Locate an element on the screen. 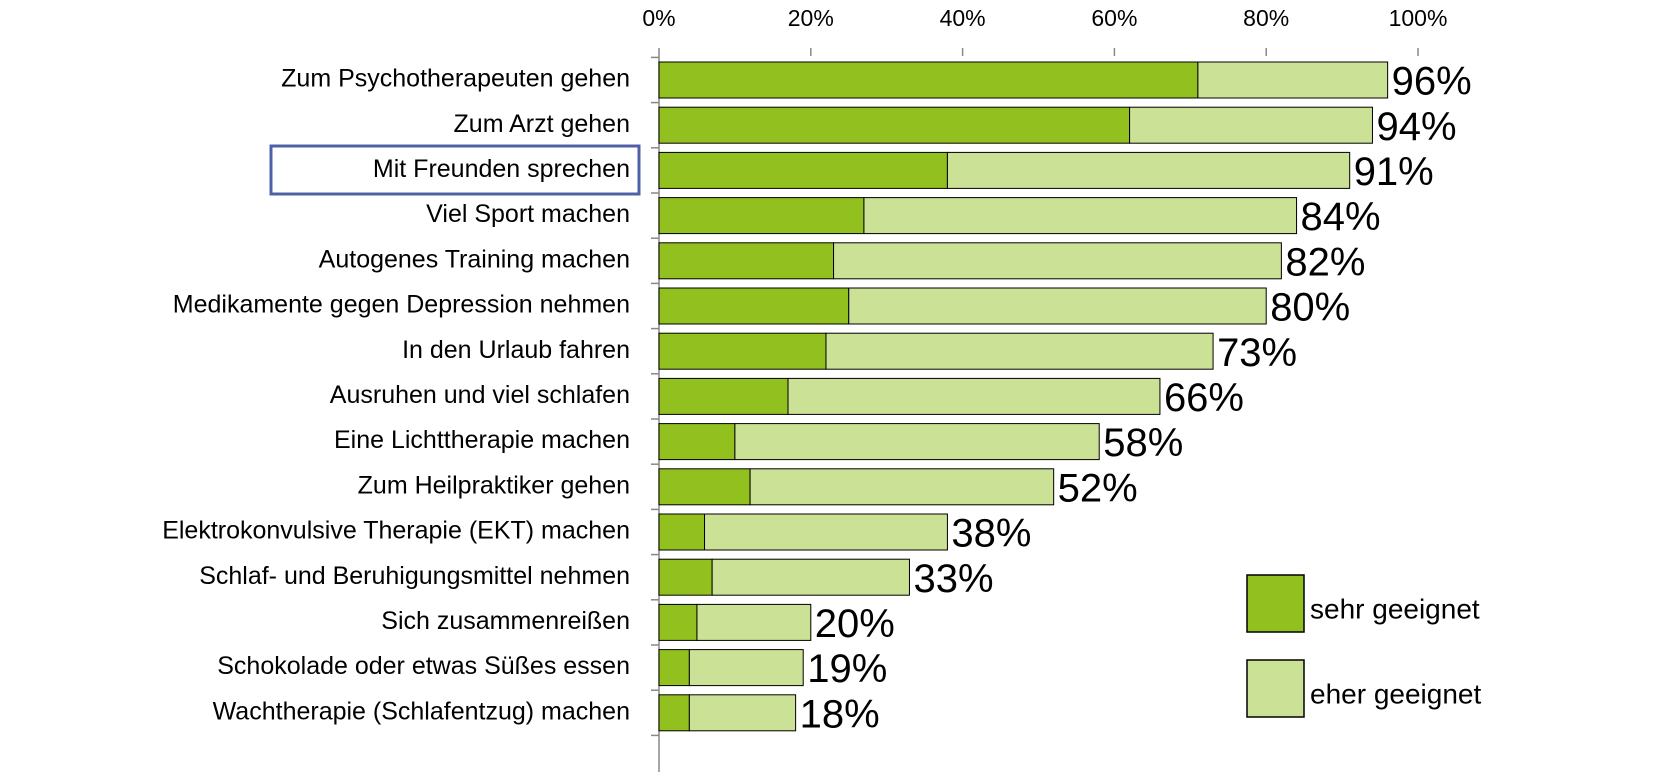 Image resolution: width=1655 pixels, height=772 pixels. total-label: 66% is located at coordinates (1204, 398).